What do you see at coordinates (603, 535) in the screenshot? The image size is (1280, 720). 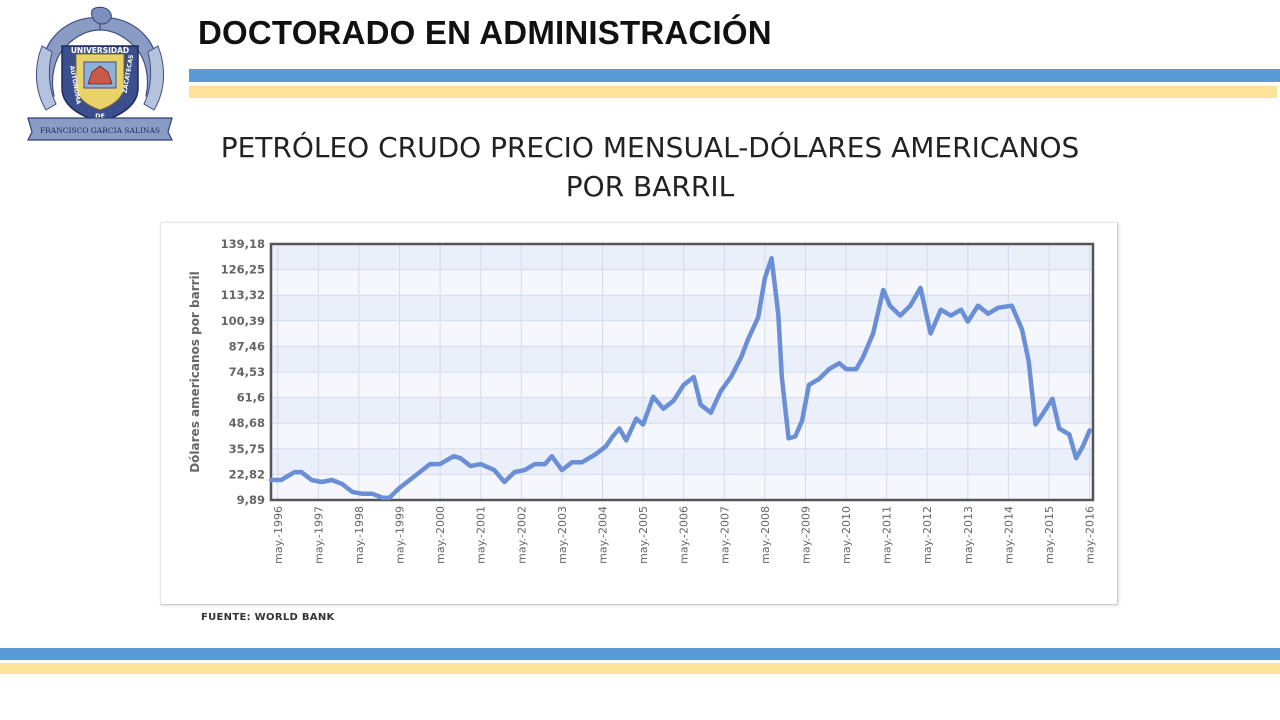 I see `x-tick-label: may.-2004` at bounding box center [603, 535].